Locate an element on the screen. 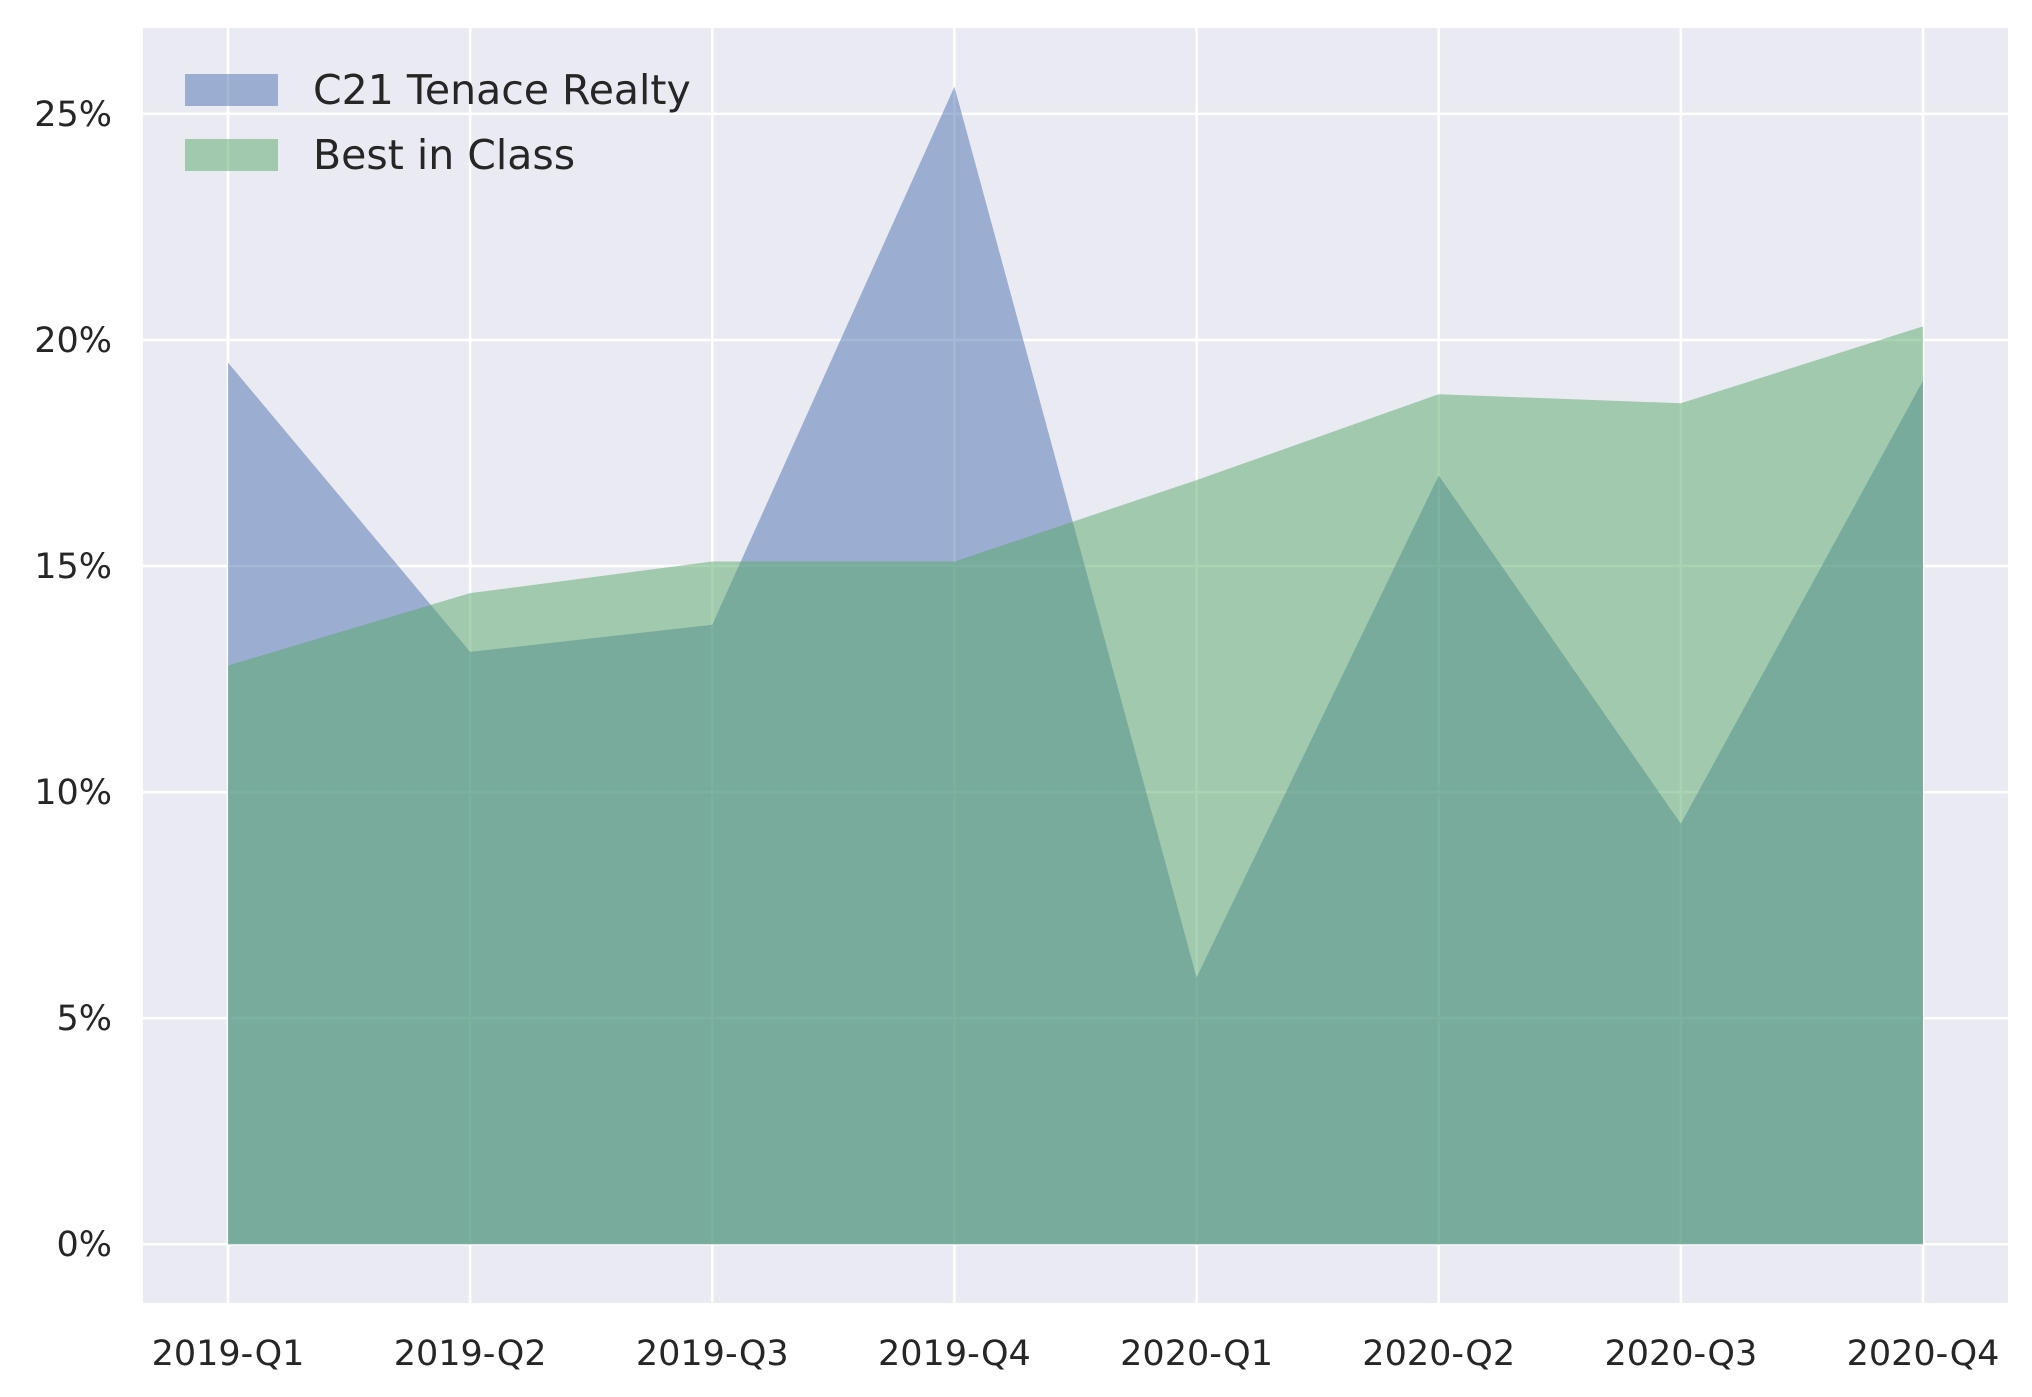 Image resolution: width=2032 pixels, height=1397 pixels. y-tick-label: 15% is located at coordinates (73, 567).